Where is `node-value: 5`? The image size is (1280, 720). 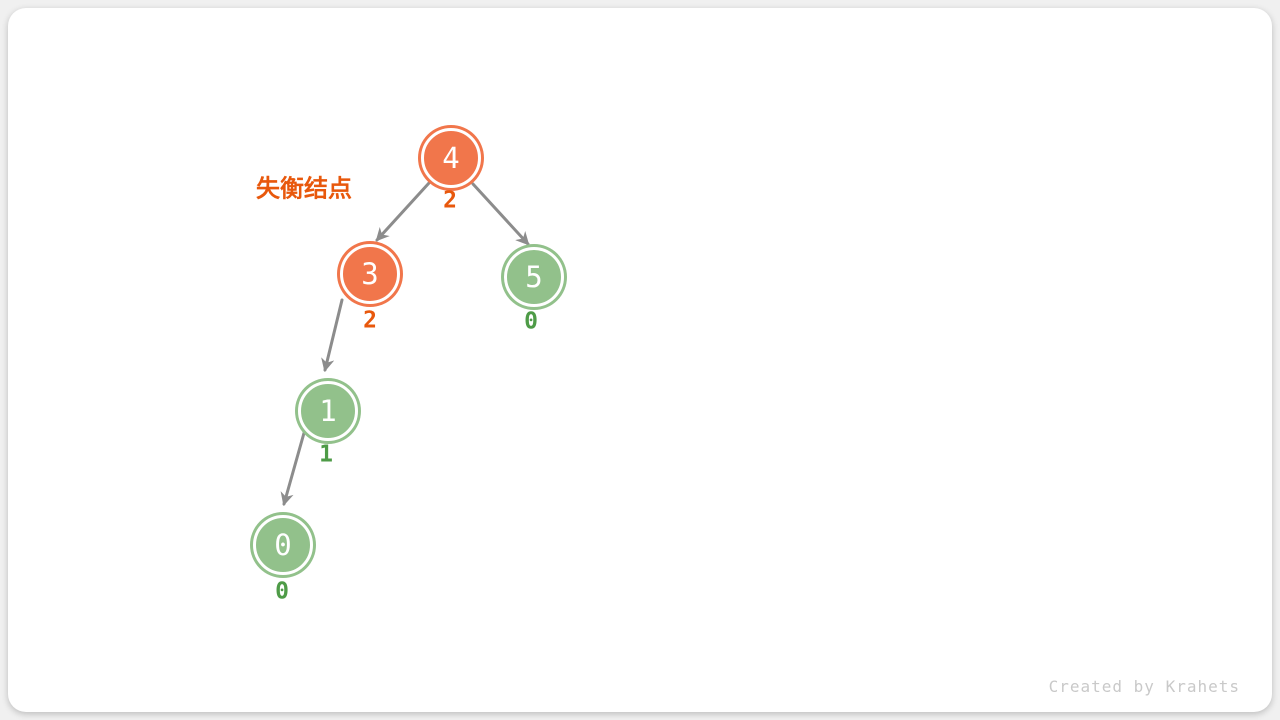 node-value: 5 is located at coordinates (534, 276).